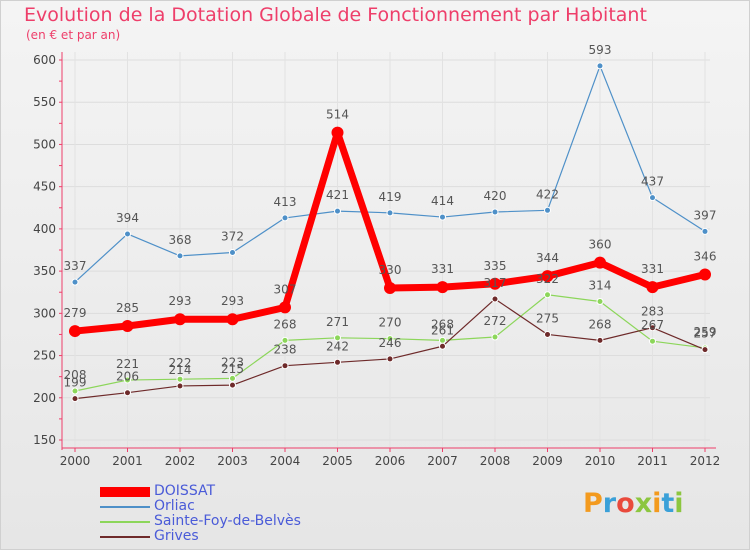 This screenshot has width=750, height=550. I want to click on y-tick-label: 200, so click(44, 398).